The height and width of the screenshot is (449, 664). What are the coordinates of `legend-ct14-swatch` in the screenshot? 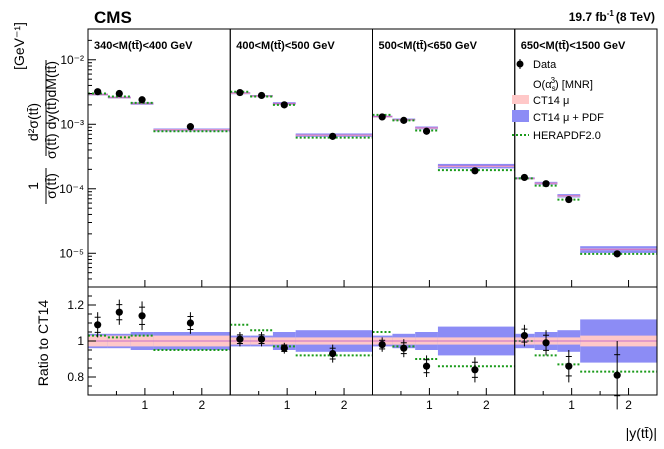 It's located at (520, 99).